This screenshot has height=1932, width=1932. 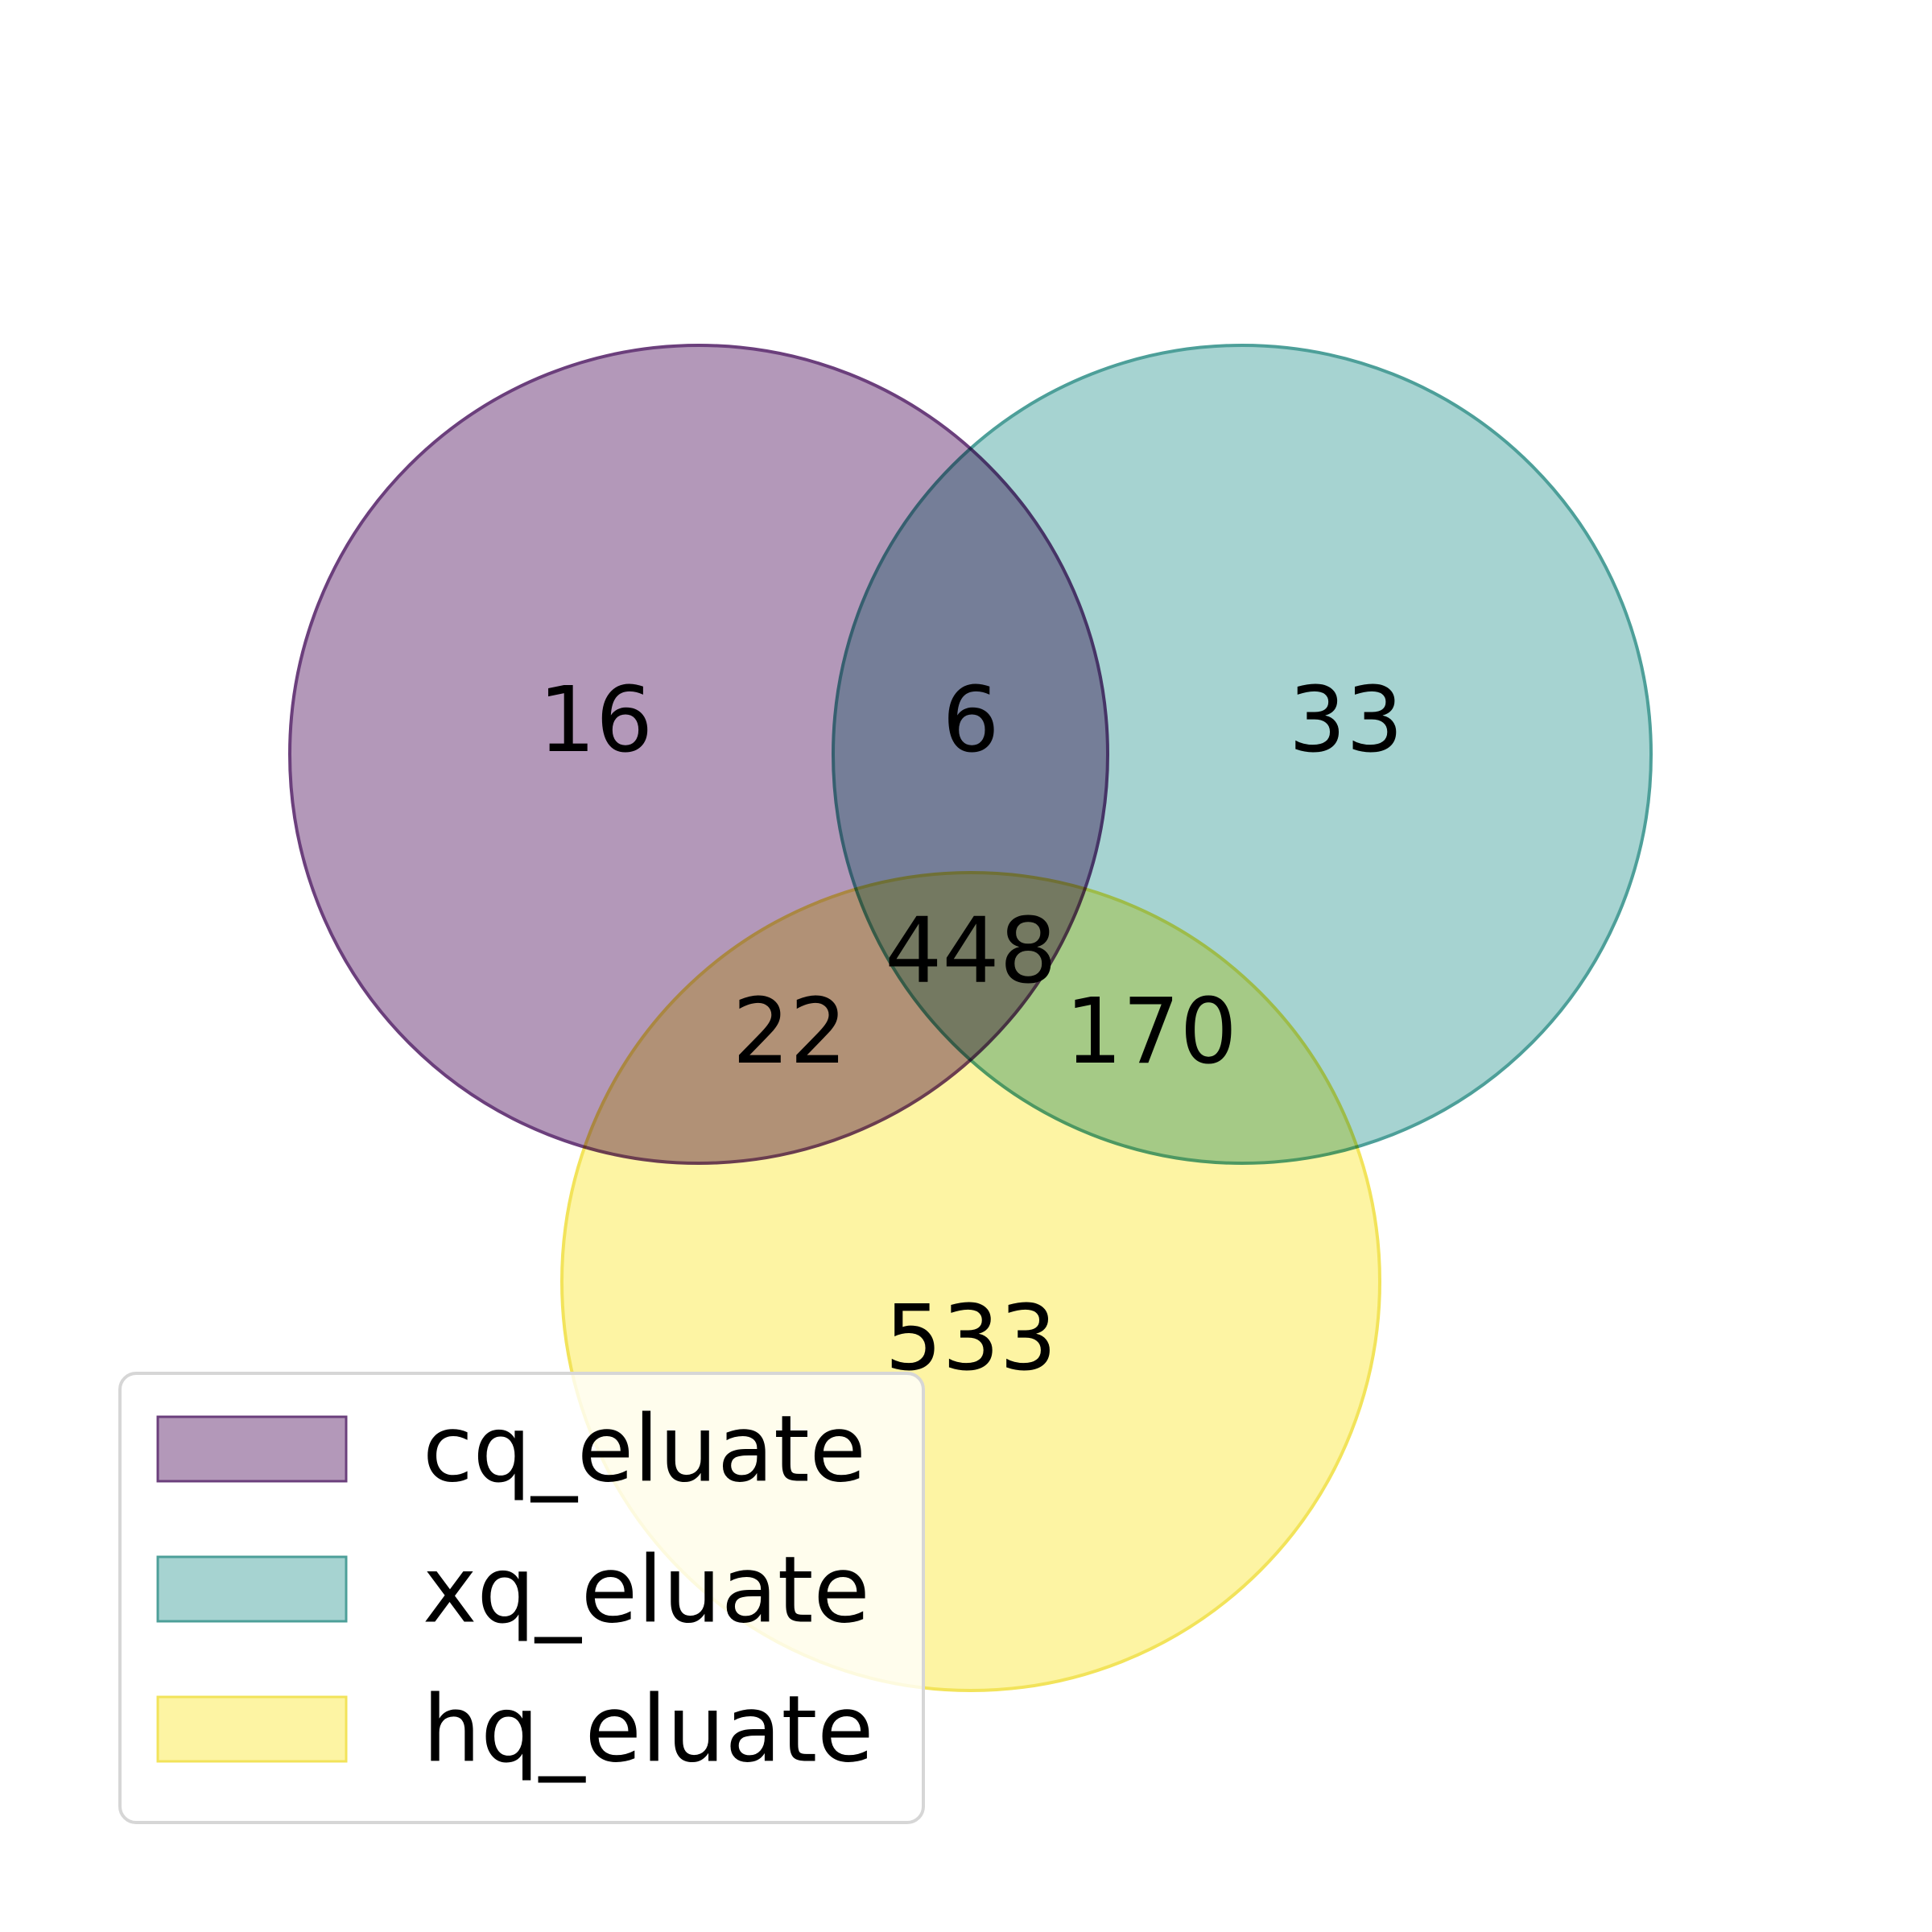 I want to click on legend: cq_eluate xq_eluate hq_eluate, so click(x=521, y=1598).